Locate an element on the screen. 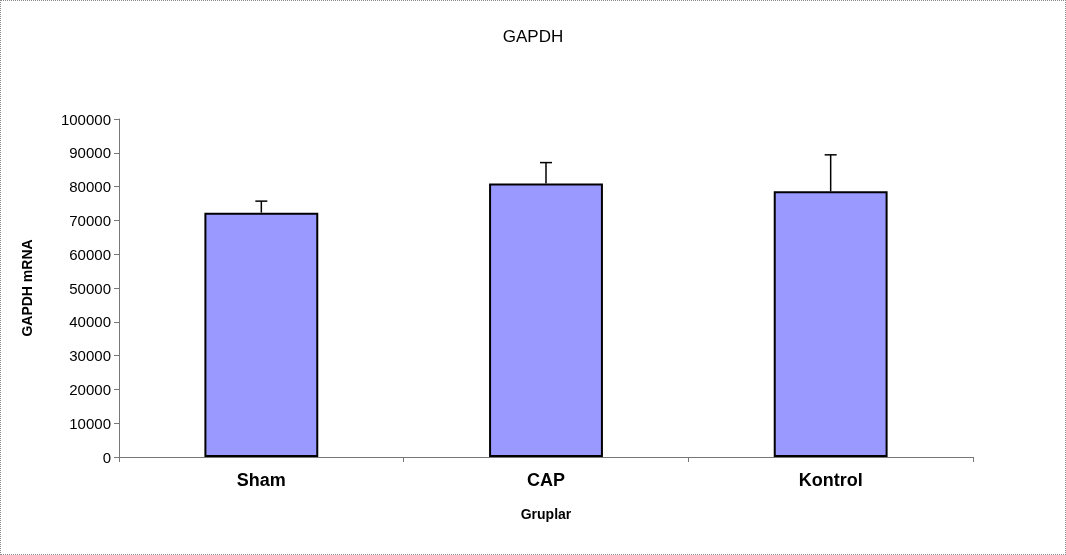 The width and height of the screenshot is (1066, 555). y-tick-label: 20000 is located at coordinates (90, 389).